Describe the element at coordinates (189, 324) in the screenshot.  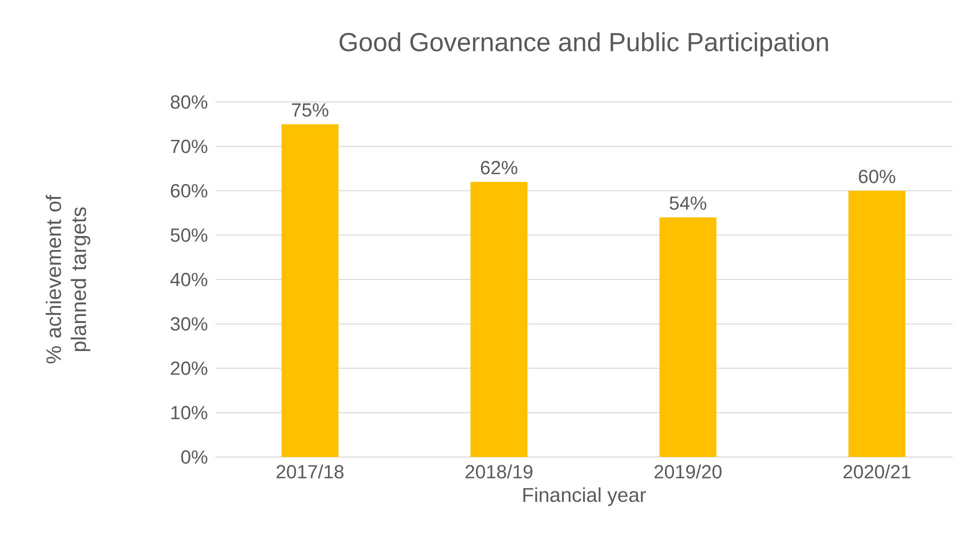
I see `y-tick-label: 30%` at that location.